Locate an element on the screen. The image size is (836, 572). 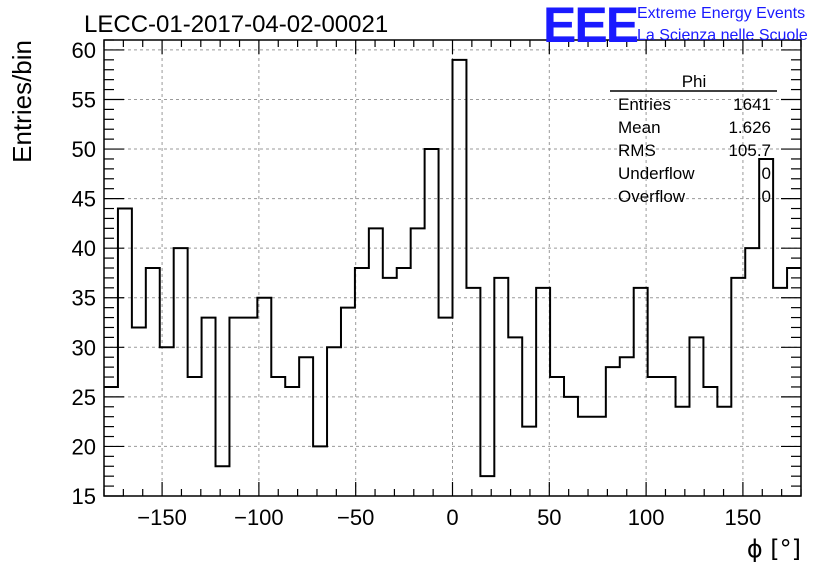
stats-label: Underflow is located at coordinates (656, 173).